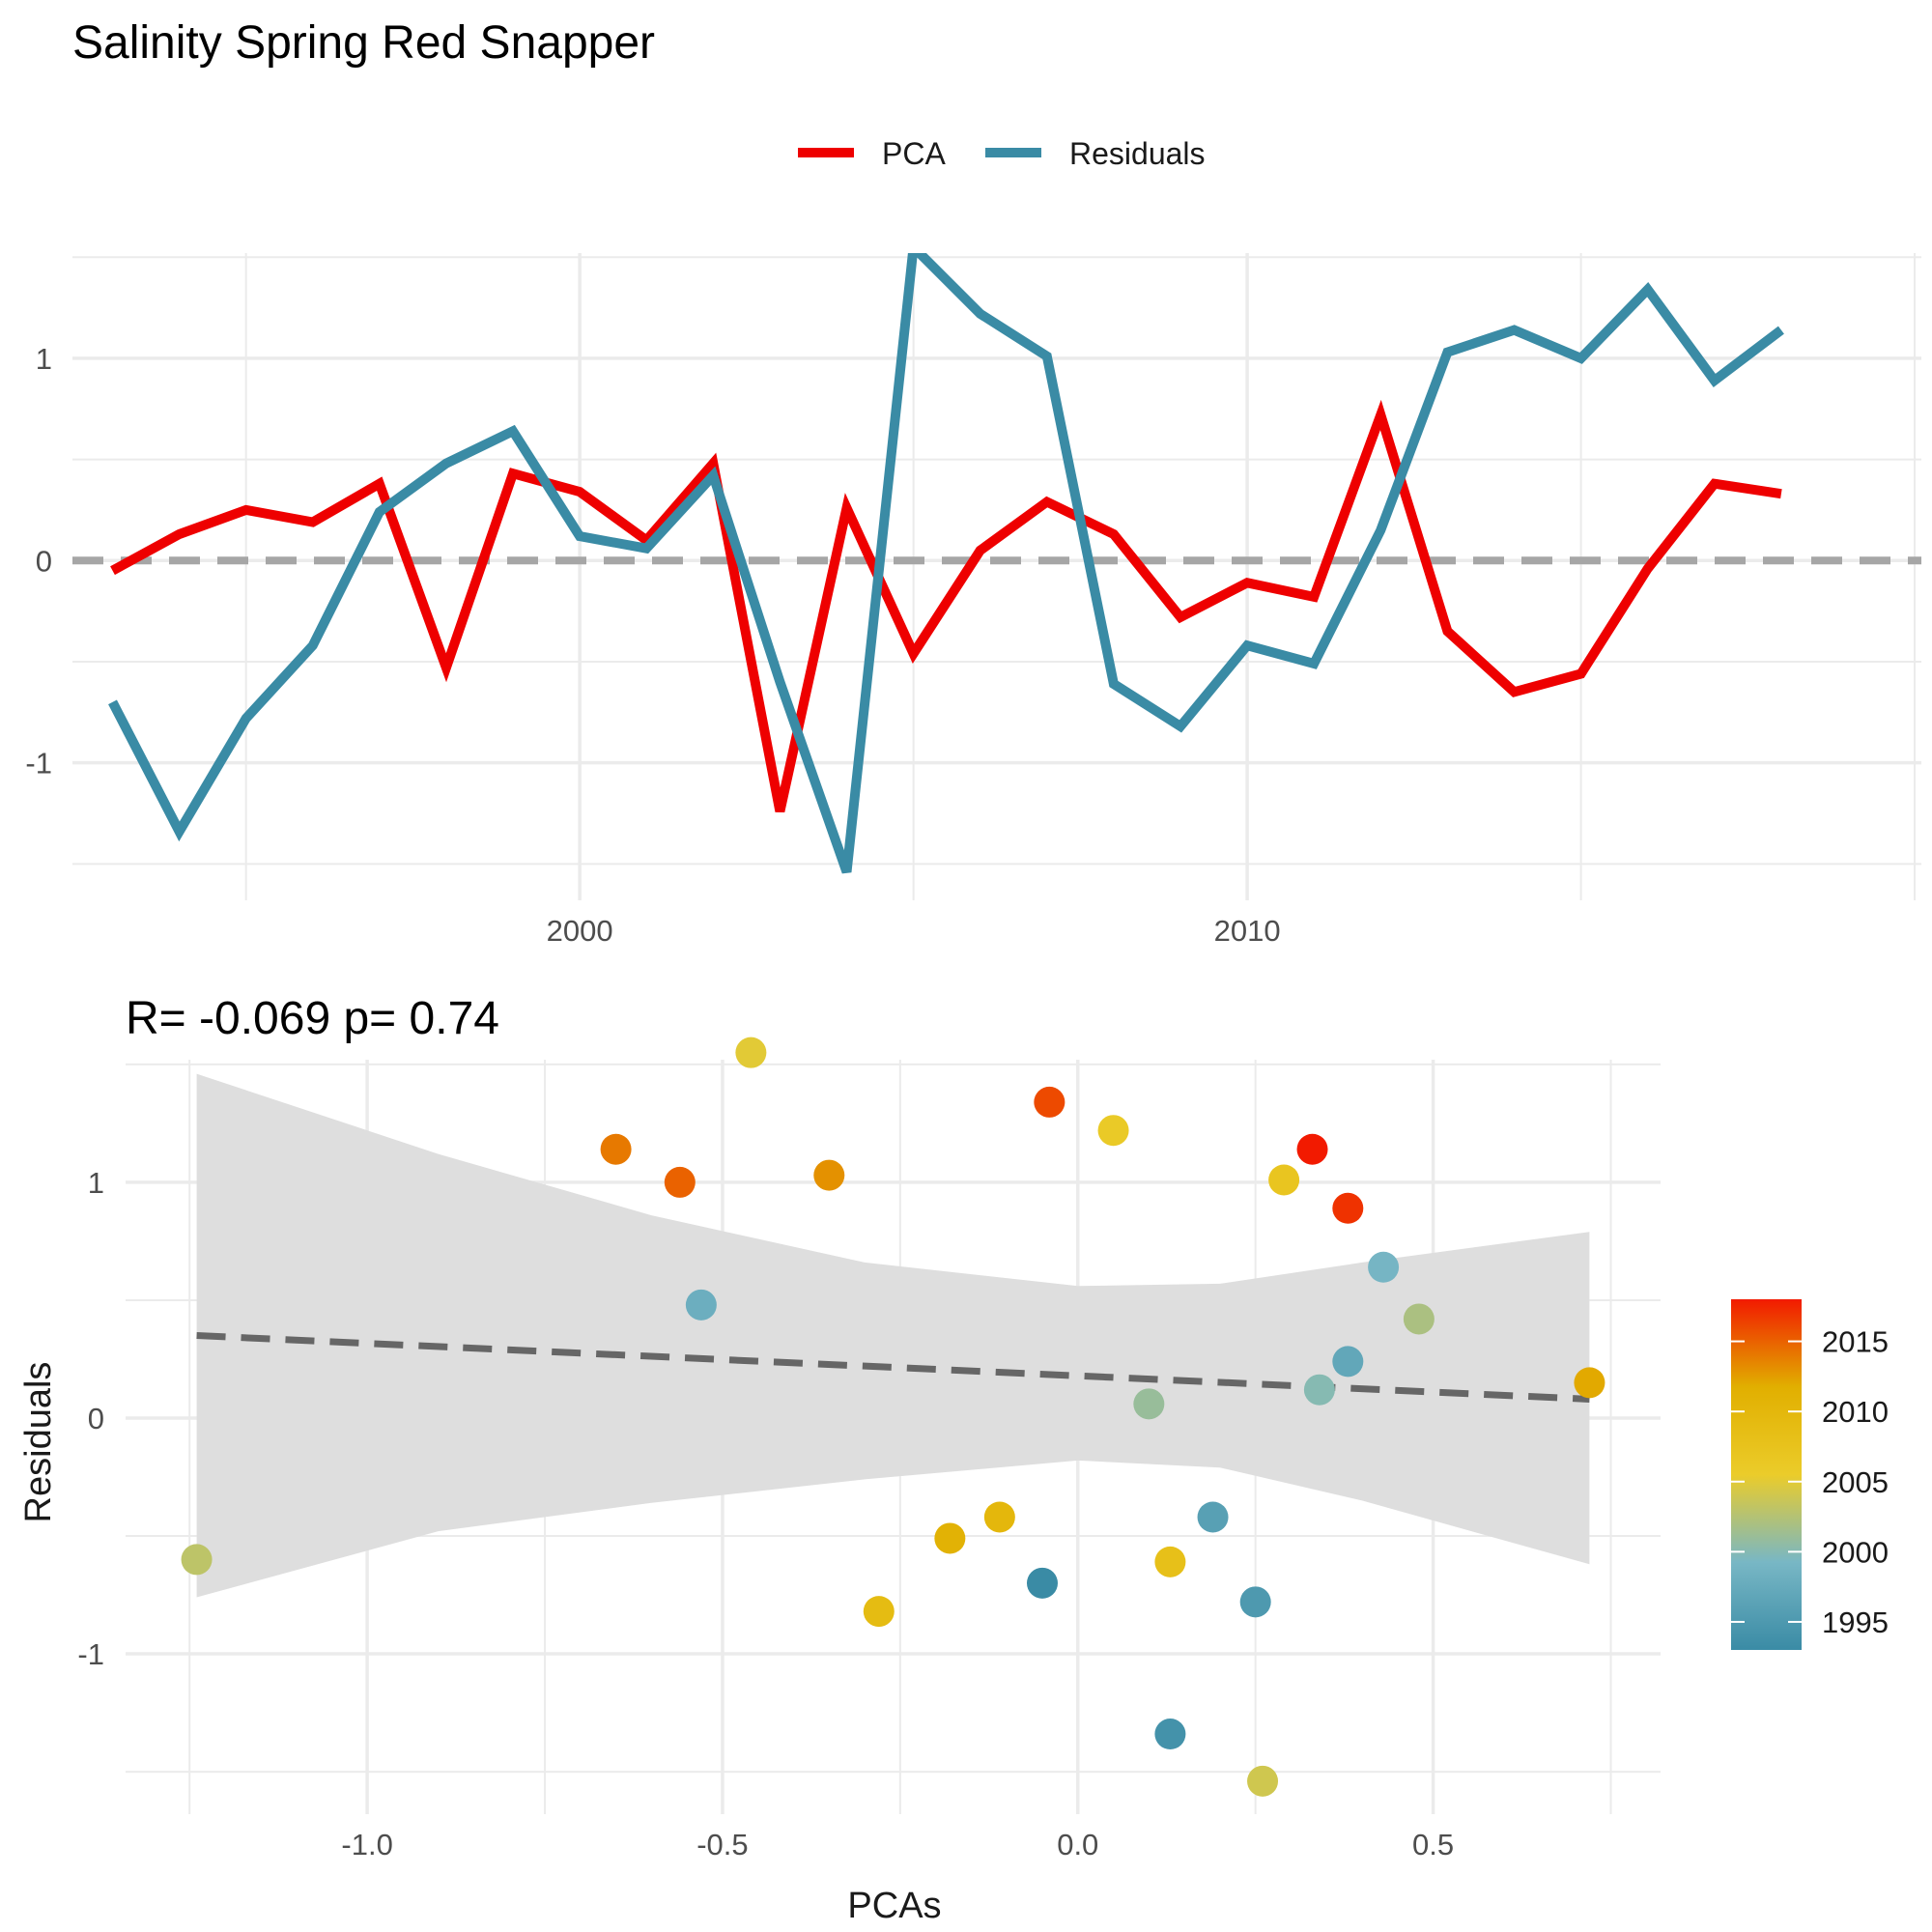 This screenshot has height=1932, width=1932. I want to click on x-tick-label: 0.5, so click(1433, 1844).